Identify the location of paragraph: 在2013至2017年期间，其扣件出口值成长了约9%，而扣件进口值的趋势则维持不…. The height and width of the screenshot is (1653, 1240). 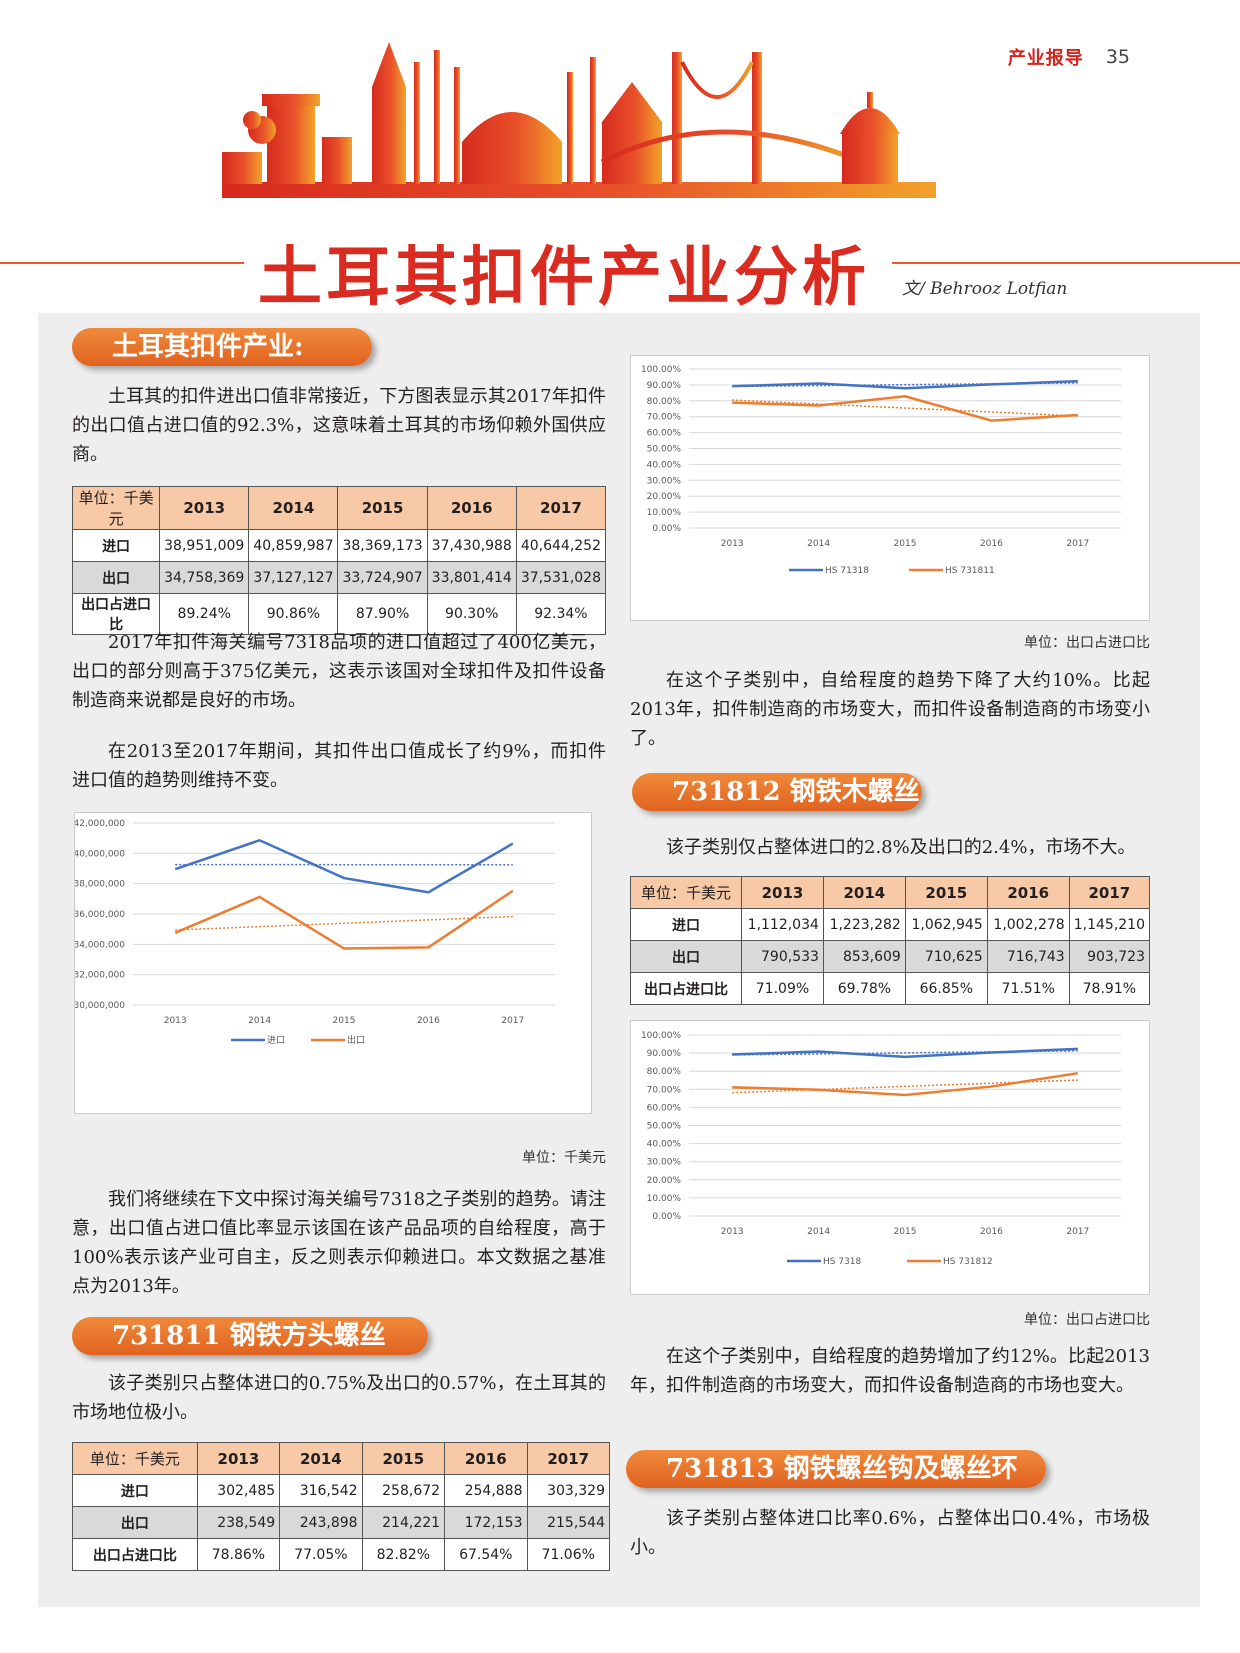
(339, 766).